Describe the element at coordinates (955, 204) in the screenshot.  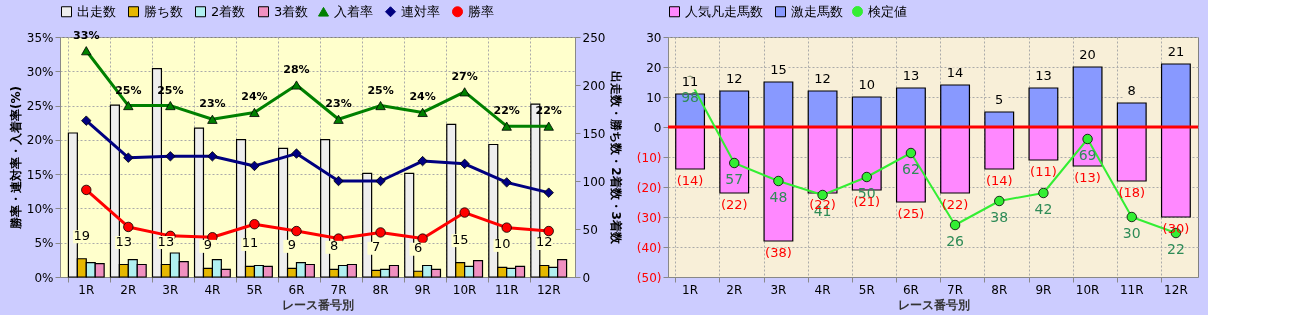
I see `data-label: (22)` at that location.